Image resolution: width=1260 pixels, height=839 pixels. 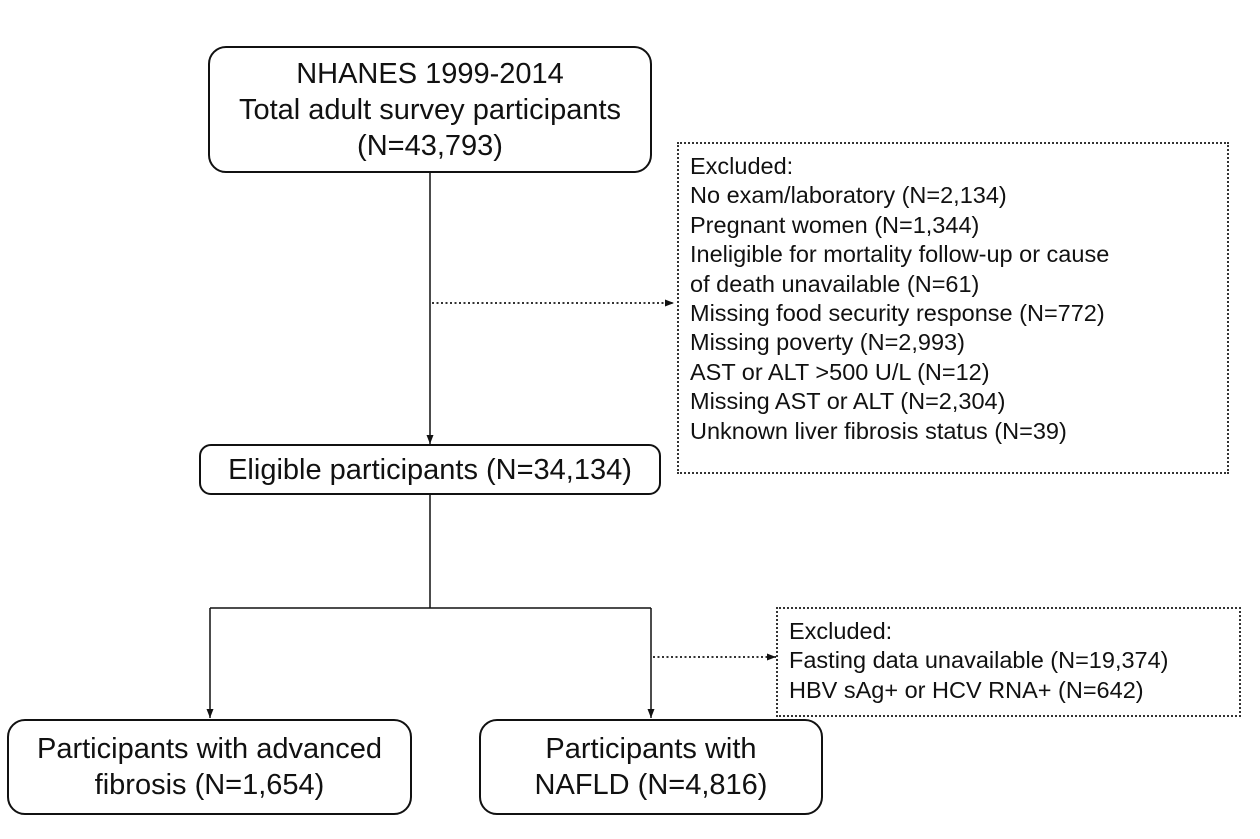 I want to click on start-box-line2: Total adult survey participants, so click(x=430, y=109).